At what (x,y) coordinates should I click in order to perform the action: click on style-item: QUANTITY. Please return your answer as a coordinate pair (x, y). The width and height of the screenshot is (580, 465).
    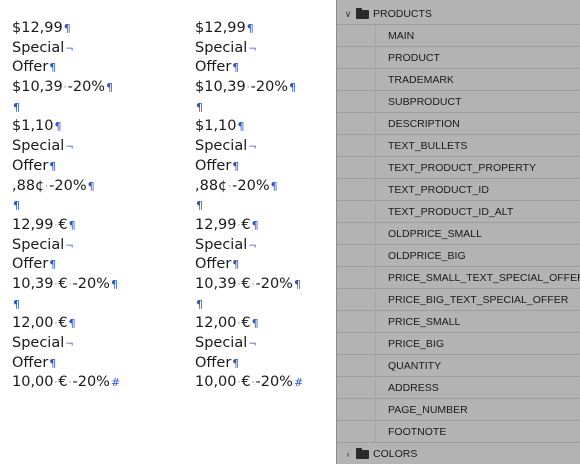
    Looking at the image, I should click on (458, 366).